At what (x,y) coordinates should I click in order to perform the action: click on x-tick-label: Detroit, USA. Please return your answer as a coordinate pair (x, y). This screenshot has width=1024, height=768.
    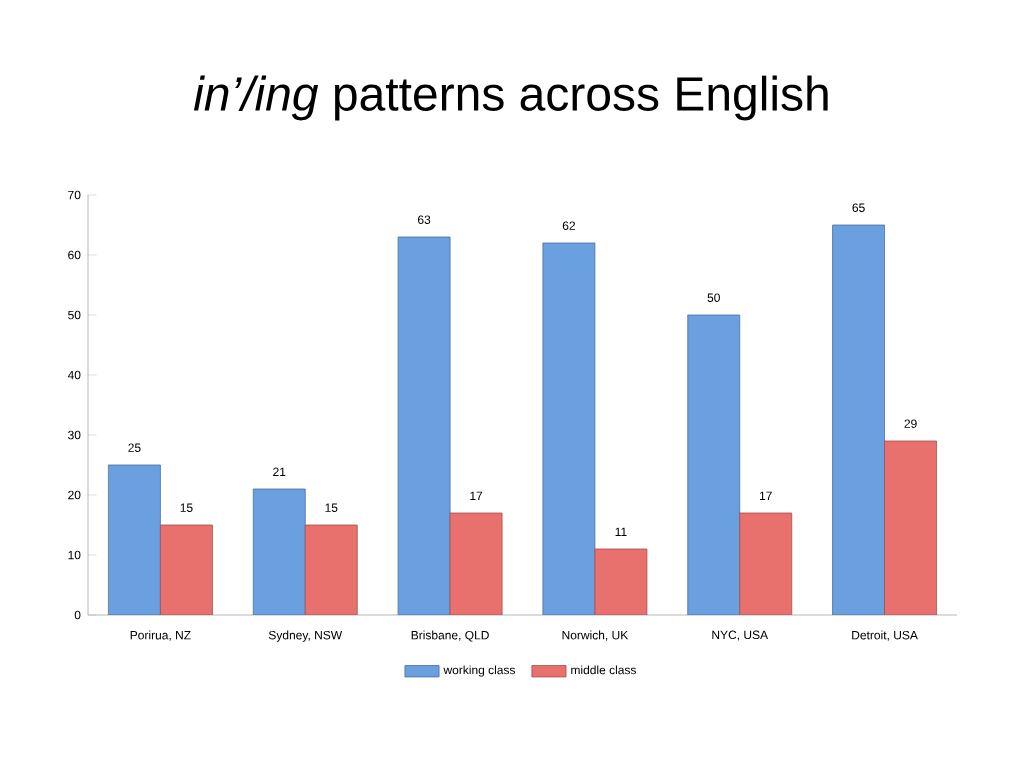
    Looking at the image, I should click on (885, 635).